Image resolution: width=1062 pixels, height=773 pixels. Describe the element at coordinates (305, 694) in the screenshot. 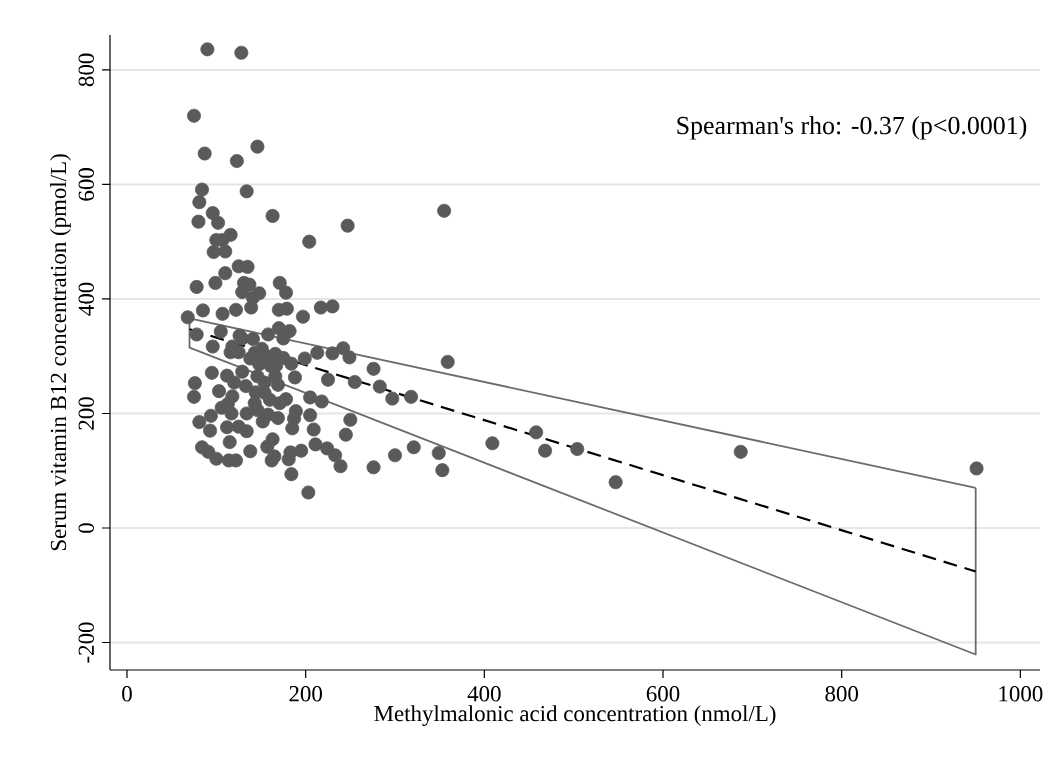

I see `x-tick-label: 200` at that location.